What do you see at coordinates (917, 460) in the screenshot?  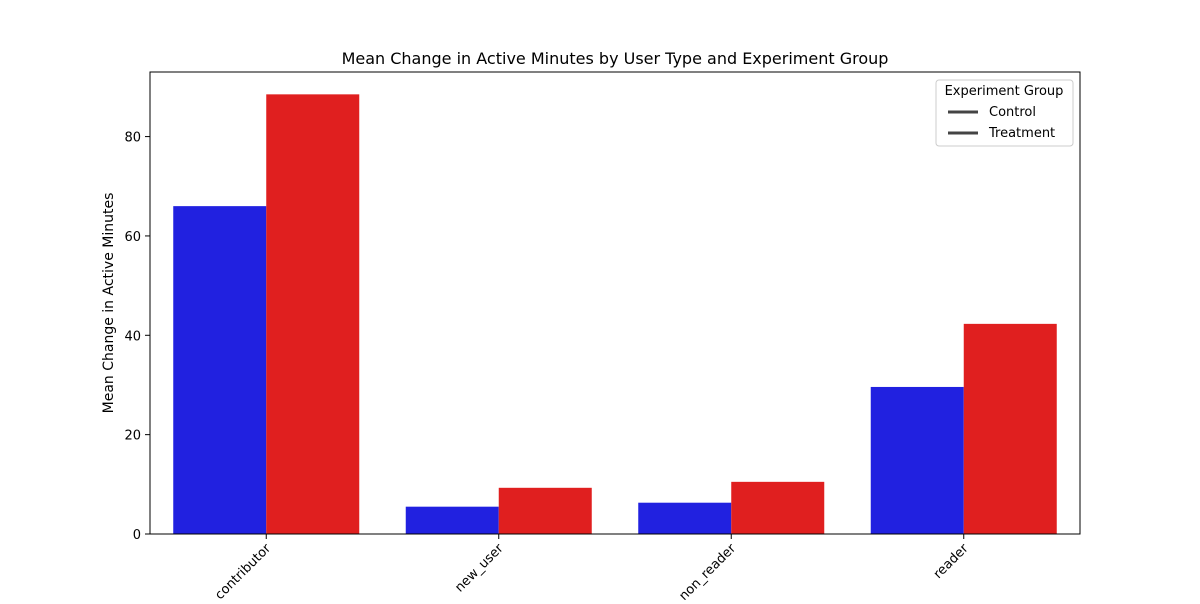 I see `bar-control-reader` at bounding box center [917, 460].